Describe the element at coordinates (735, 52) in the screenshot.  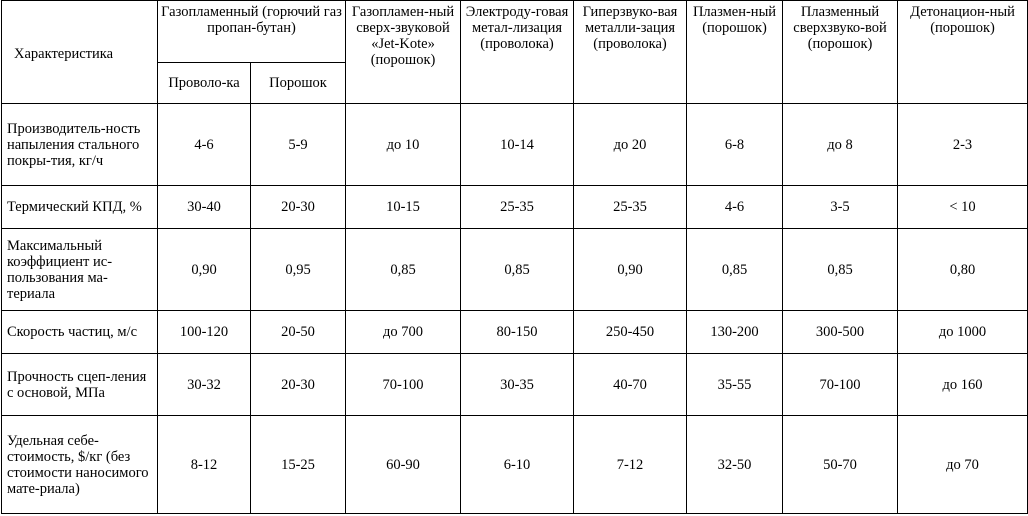
I see `header-method-plasma: Плазмен-ный (порошок)` at that location.